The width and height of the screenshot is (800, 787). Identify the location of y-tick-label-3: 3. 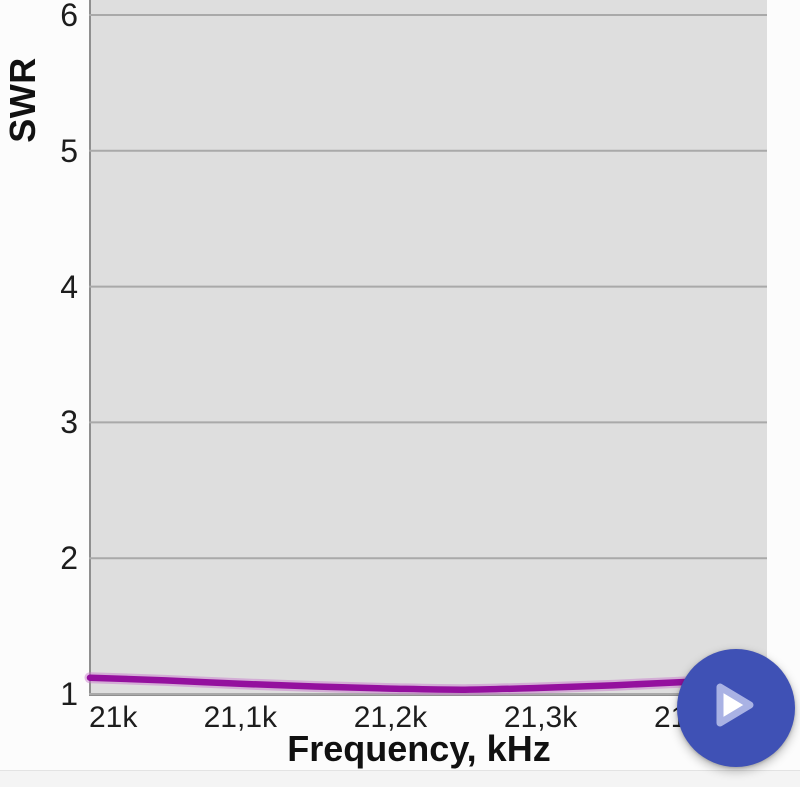
(69, 422).